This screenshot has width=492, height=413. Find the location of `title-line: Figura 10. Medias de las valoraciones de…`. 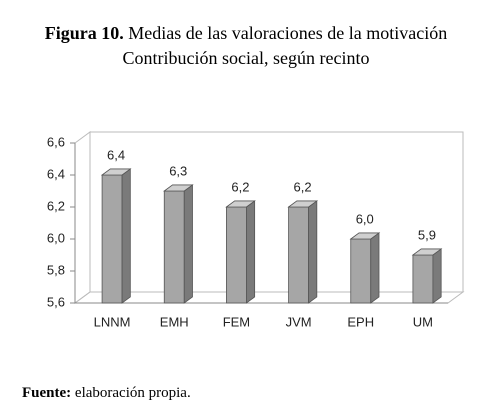

title-line: Figura 10. Medias de las valoraciones de… is located at coordinates (246, 33).